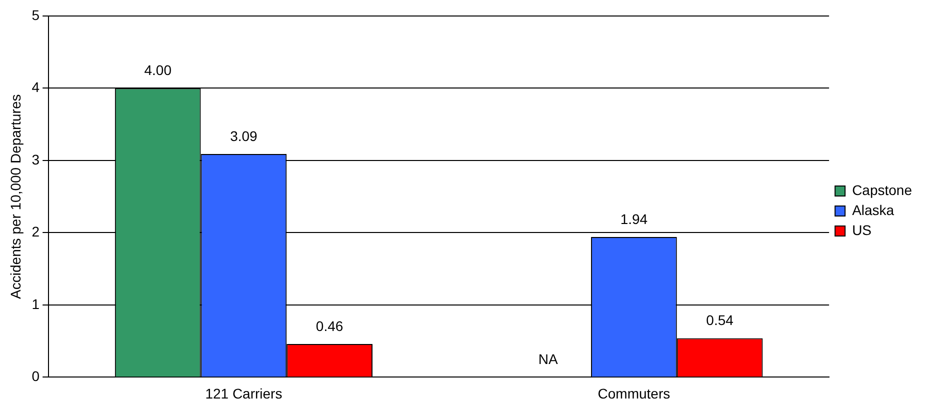 This screenshot has height=416, width=932. I want to click on x-tick-label: 121 Carriers, so click(243, 393).